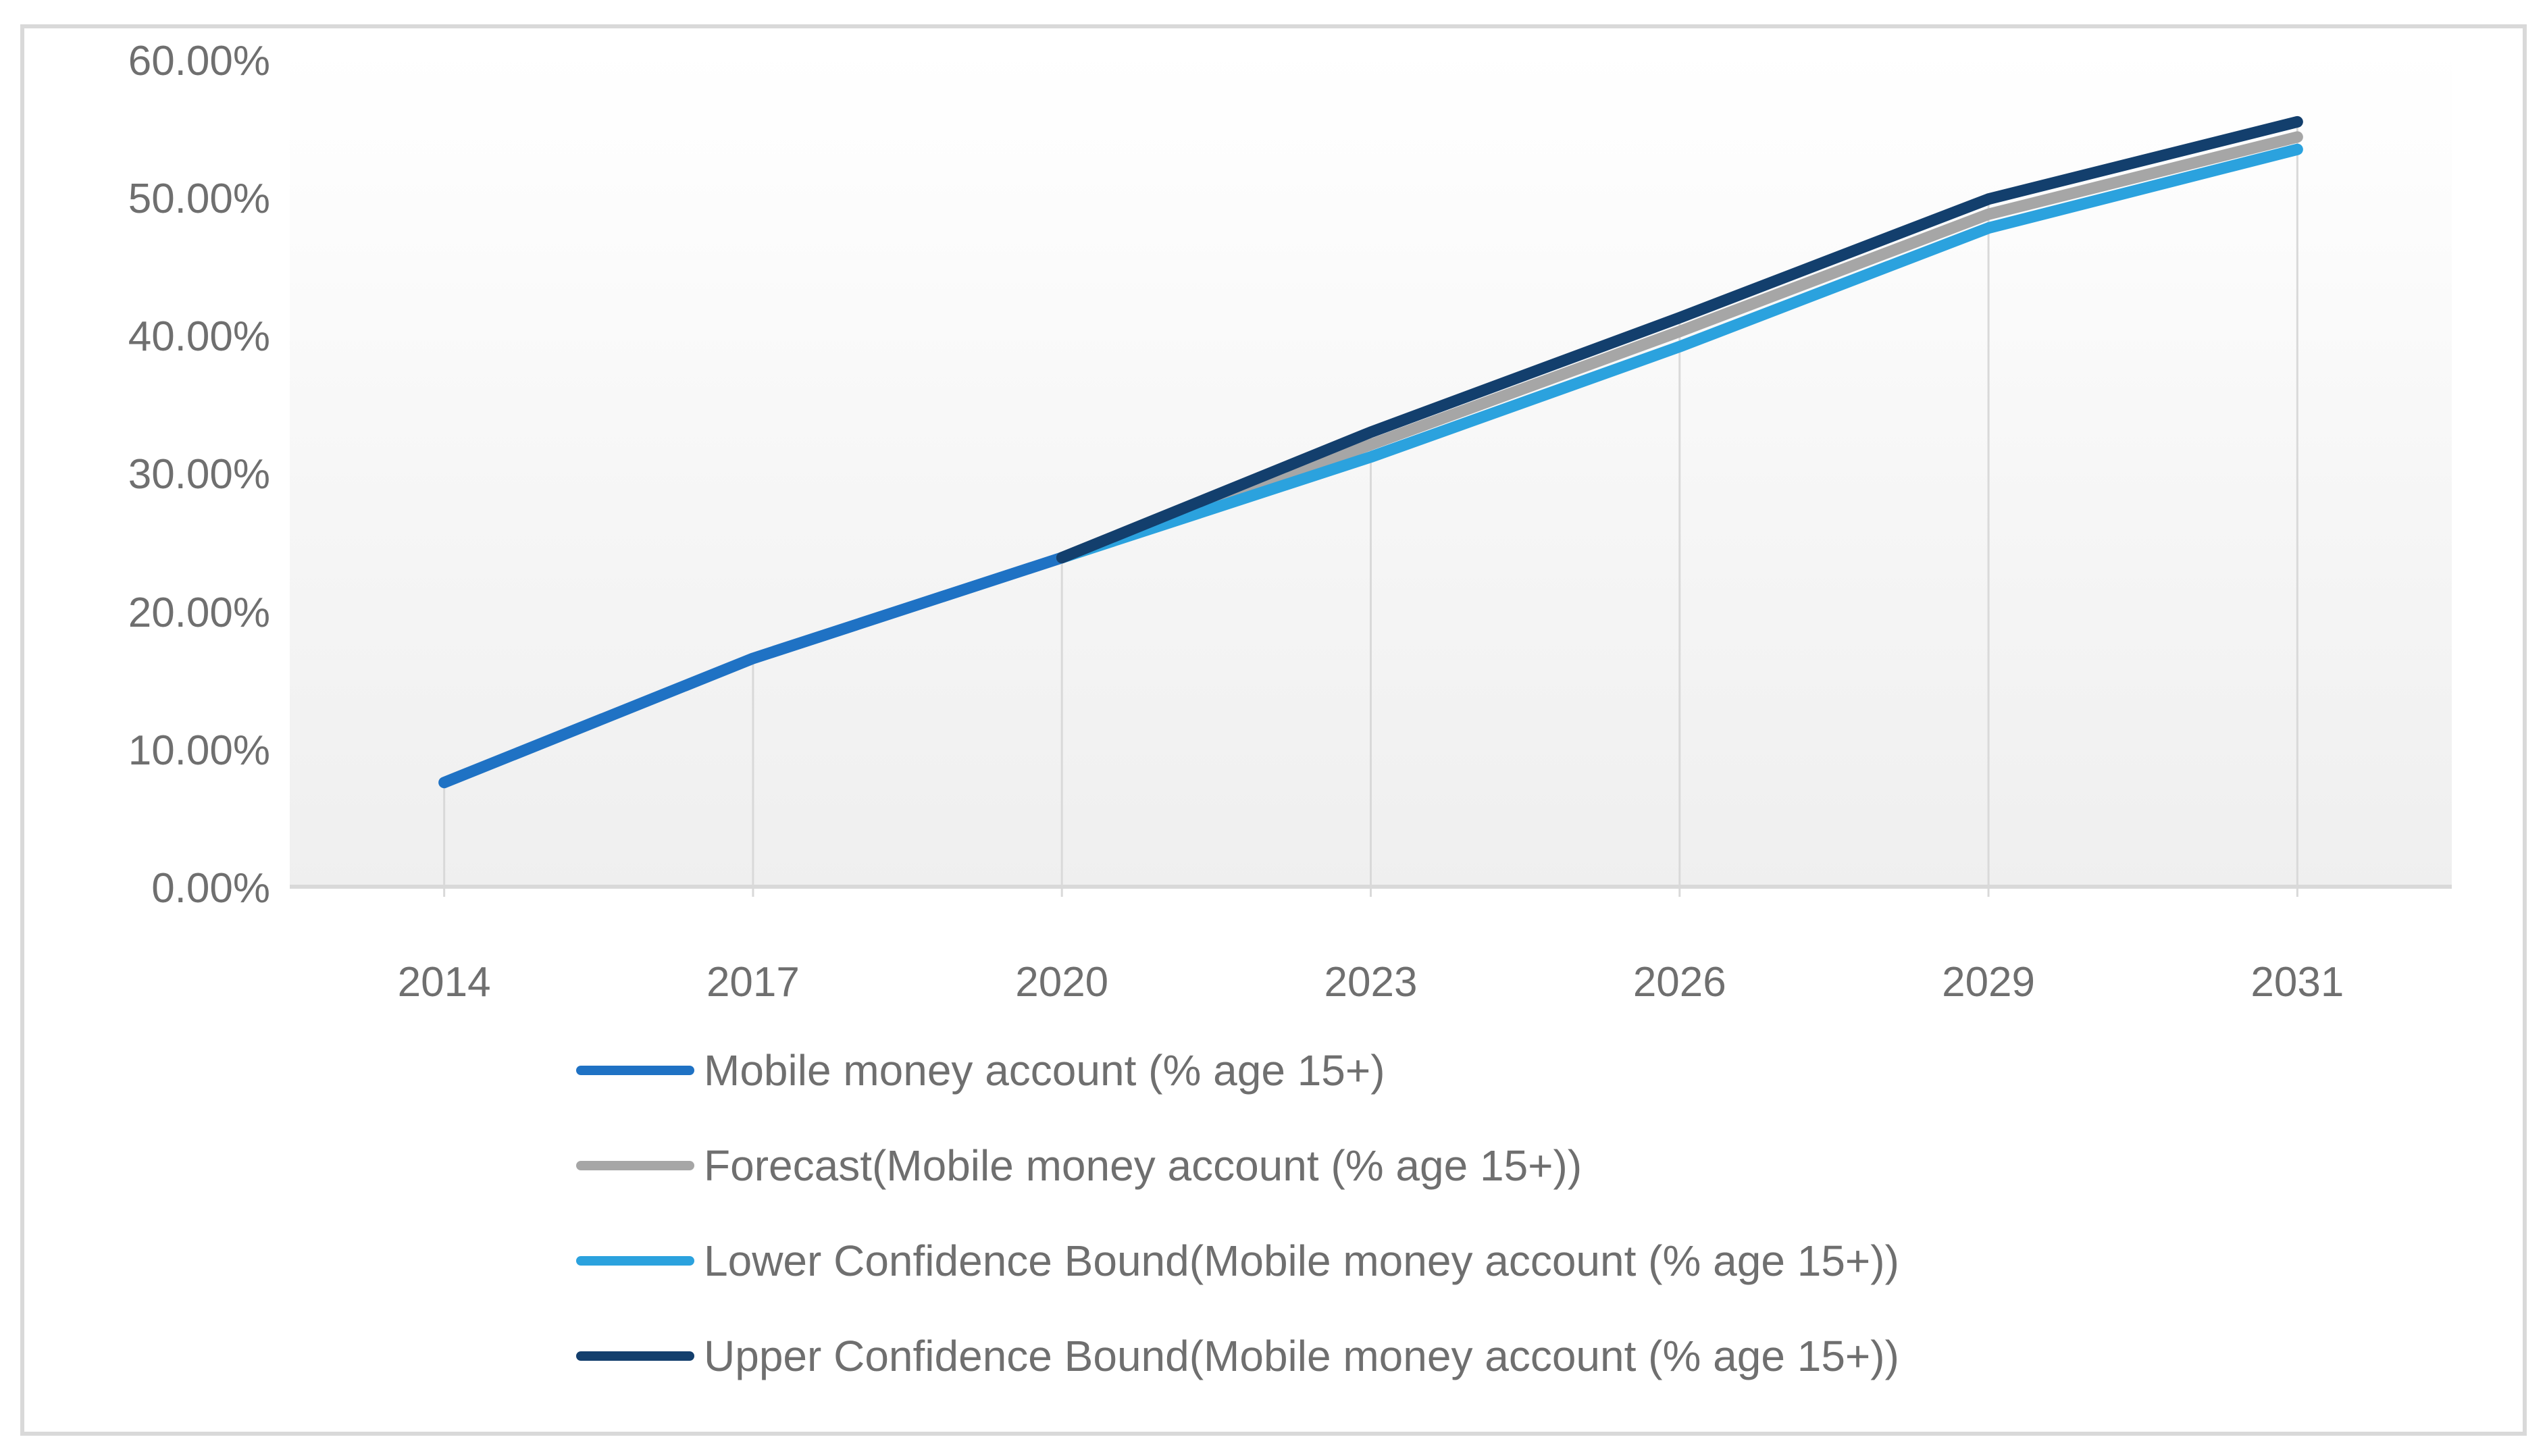 The width and height of the screenshot is (2547, 1456). Describe the element at coordinates (199, 61) in the screenshot. I see `y-axis-tick-label: 60.00%` at that location.